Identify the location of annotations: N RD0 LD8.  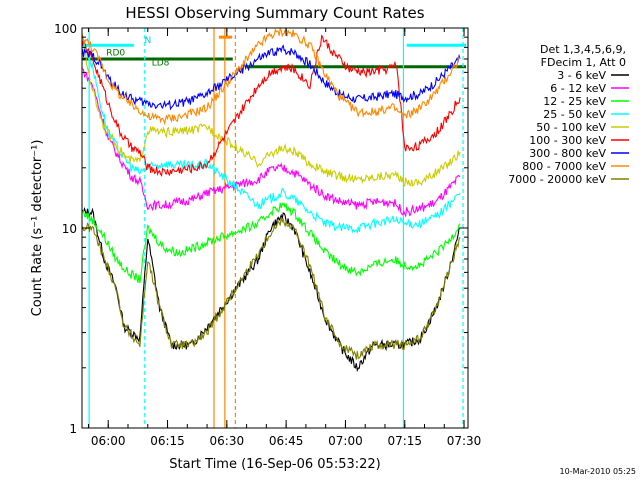
(137, 52).